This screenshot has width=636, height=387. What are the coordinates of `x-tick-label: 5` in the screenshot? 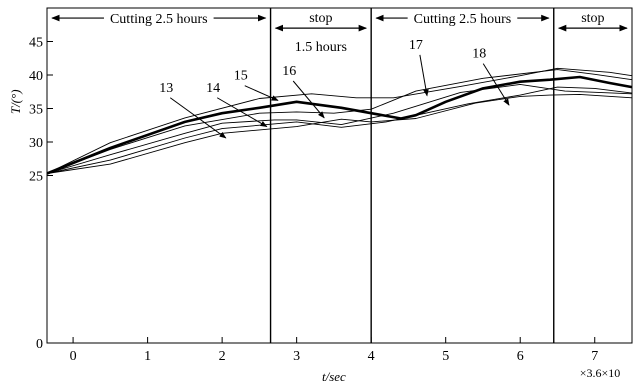 It's located at (445, 356).